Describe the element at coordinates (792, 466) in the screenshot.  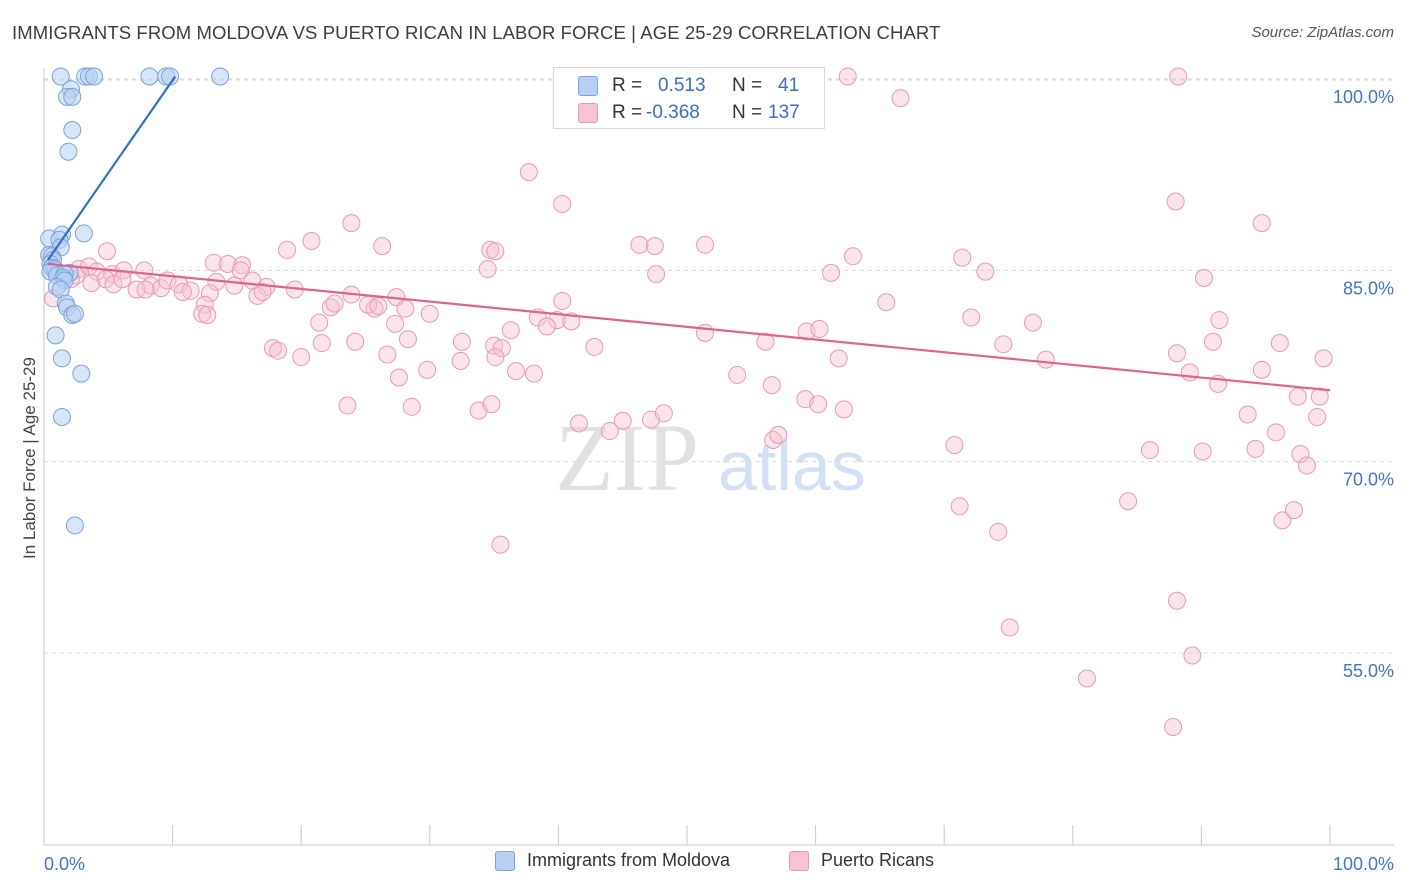
I see `watermark-atlas: atlas` at that location.